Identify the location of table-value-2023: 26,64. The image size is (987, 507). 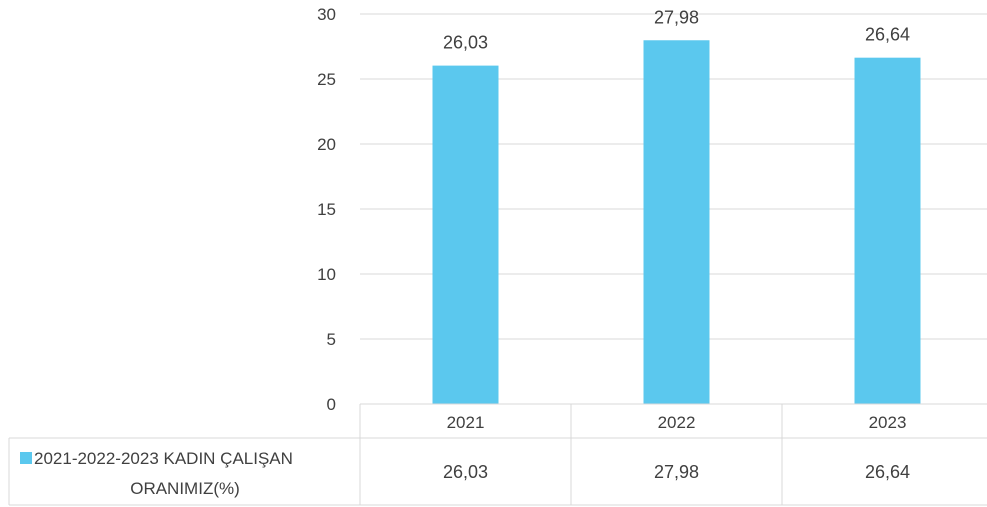
(887, 472).